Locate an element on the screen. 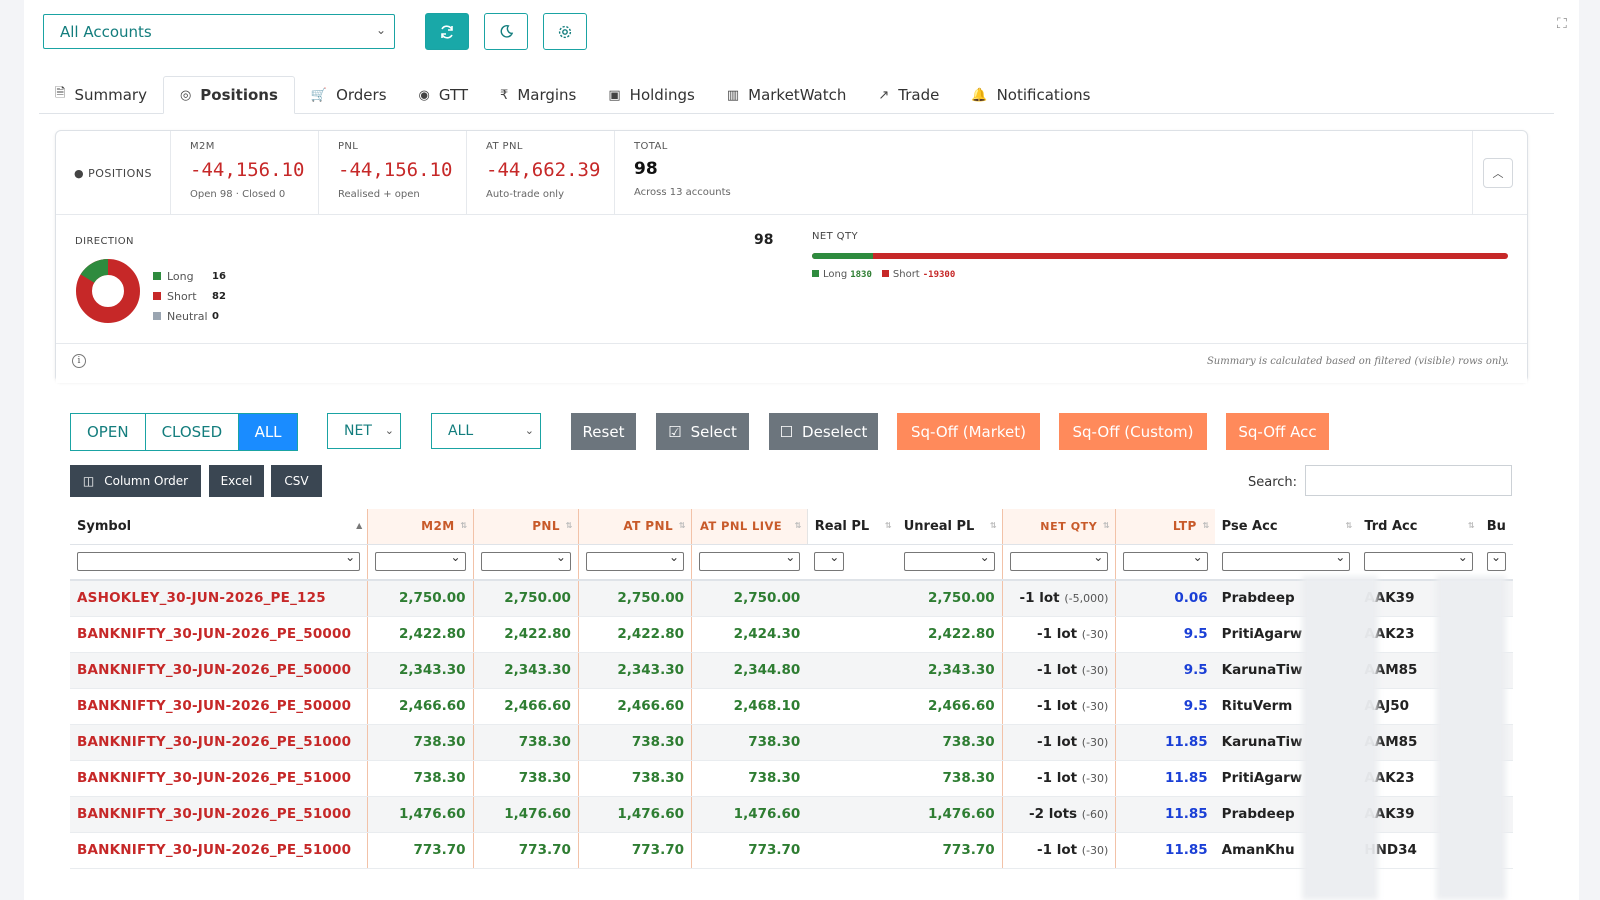  filter-select-net-qty is located at coordinates (1059, 561).